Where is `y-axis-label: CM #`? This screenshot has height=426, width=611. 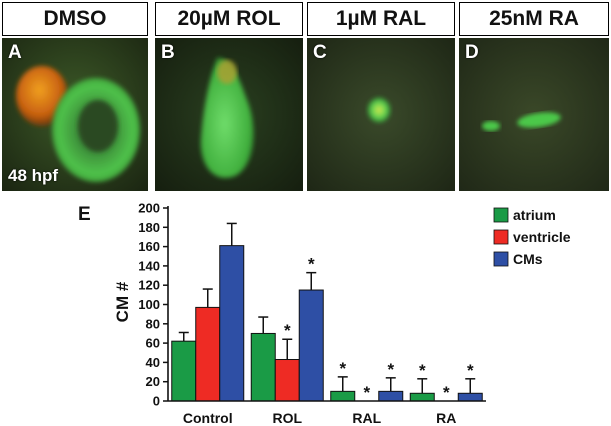 y-axis-label: CM # is located at coordinates (122, 301).